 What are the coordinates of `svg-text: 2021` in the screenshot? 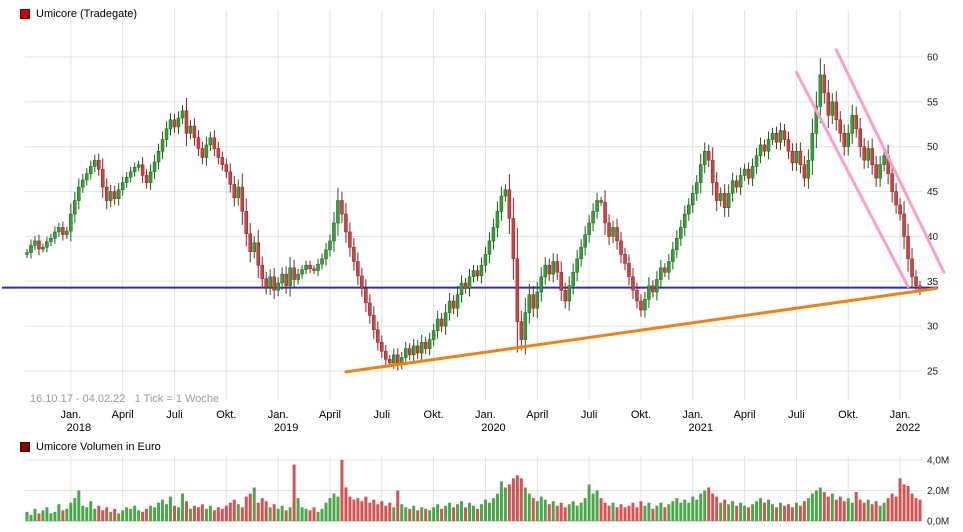 It's located at (701, 428).